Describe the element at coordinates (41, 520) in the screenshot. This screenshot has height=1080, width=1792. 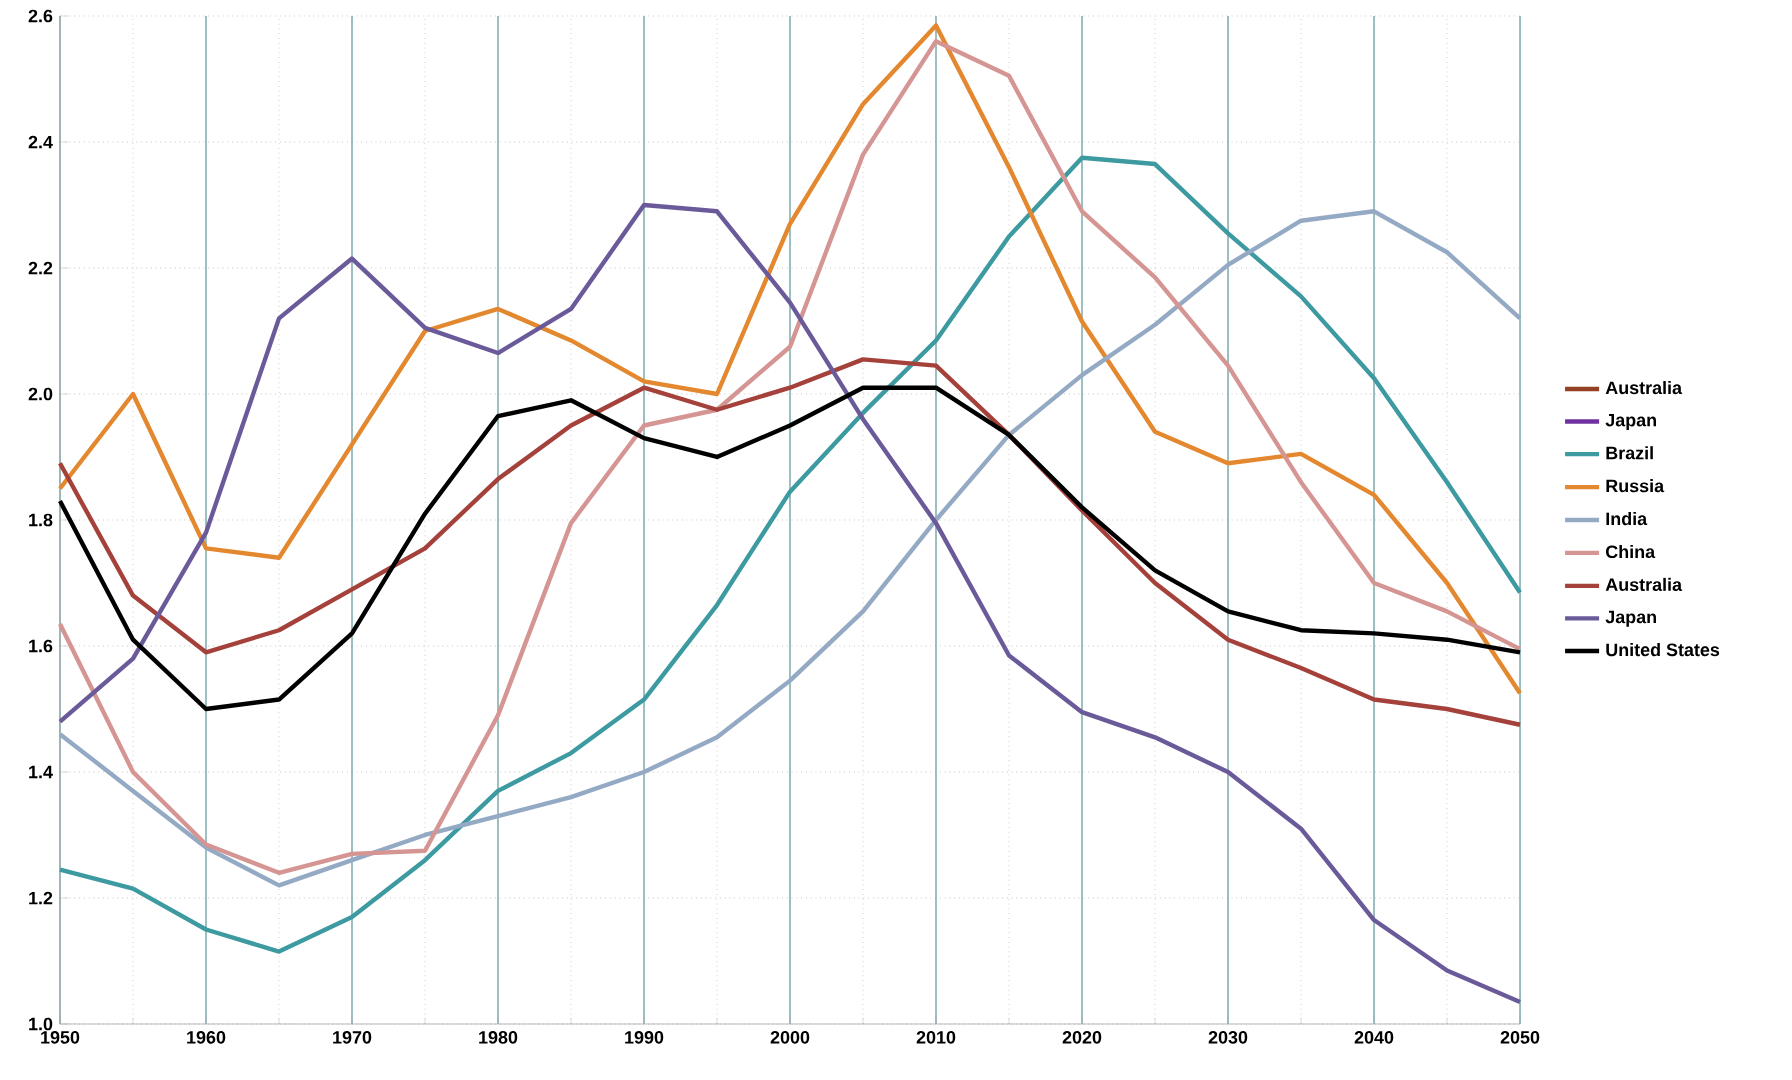
I see `y-tick-label: 1.8` at that location.